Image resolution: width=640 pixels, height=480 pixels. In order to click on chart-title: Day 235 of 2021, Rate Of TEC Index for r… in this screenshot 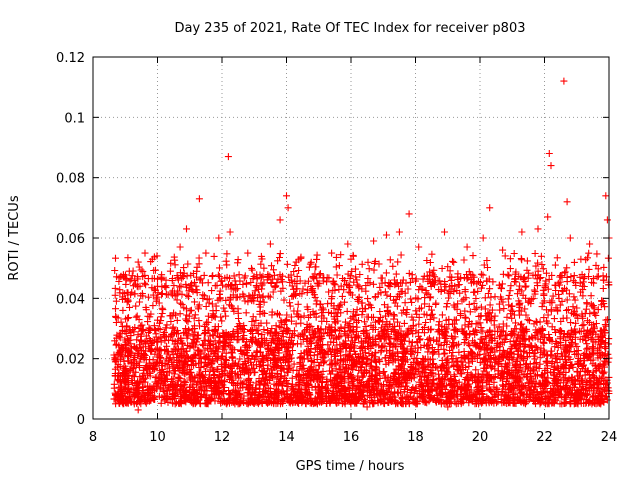, I will do `click(350, 28)`.